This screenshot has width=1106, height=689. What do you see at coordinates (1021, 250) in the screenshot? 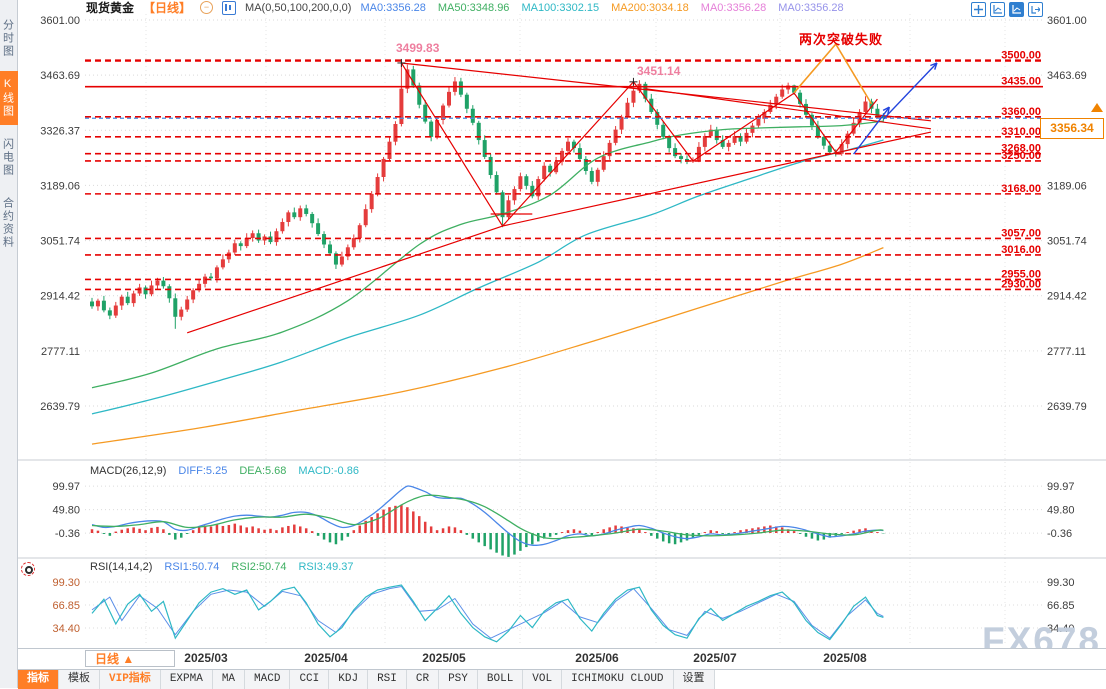
I see `price-level-label: 3016.00` at bounding box center [1021, 250].